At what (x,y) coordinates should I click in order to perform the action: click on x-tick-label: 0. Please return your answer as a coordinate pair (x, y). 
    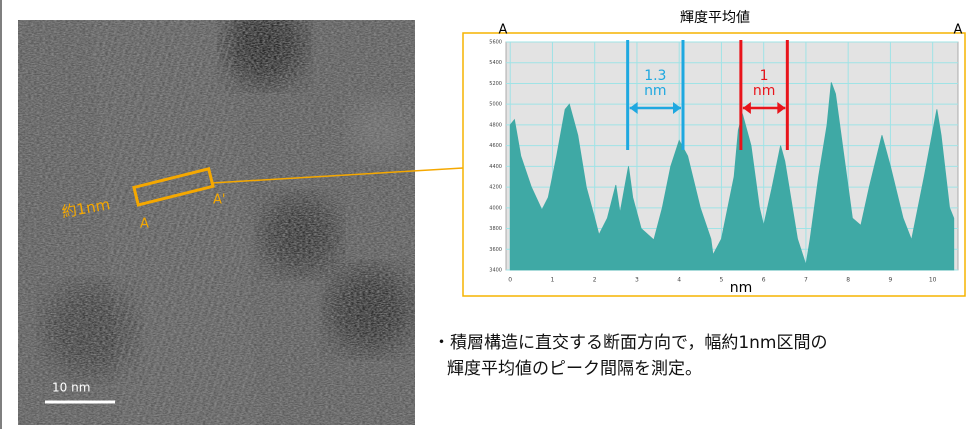
    Looking at the image, I should click on (510, 280).